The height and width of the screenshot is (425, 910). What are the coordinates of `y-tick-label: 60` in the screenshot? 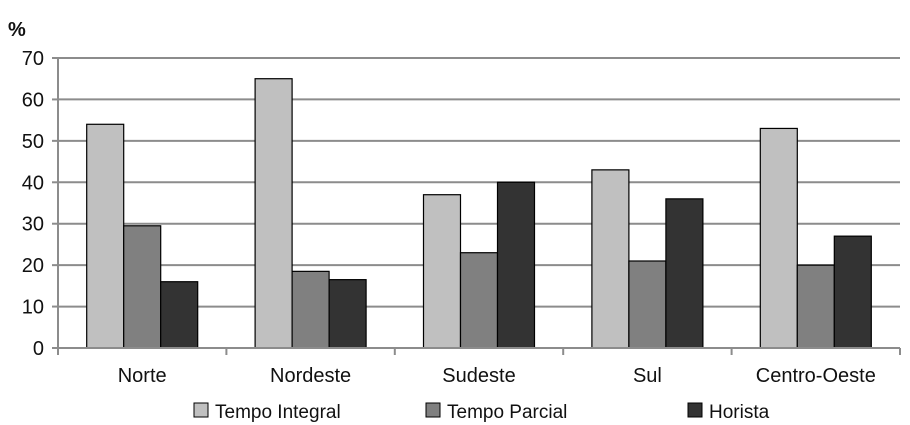 It's located at (33, 100).